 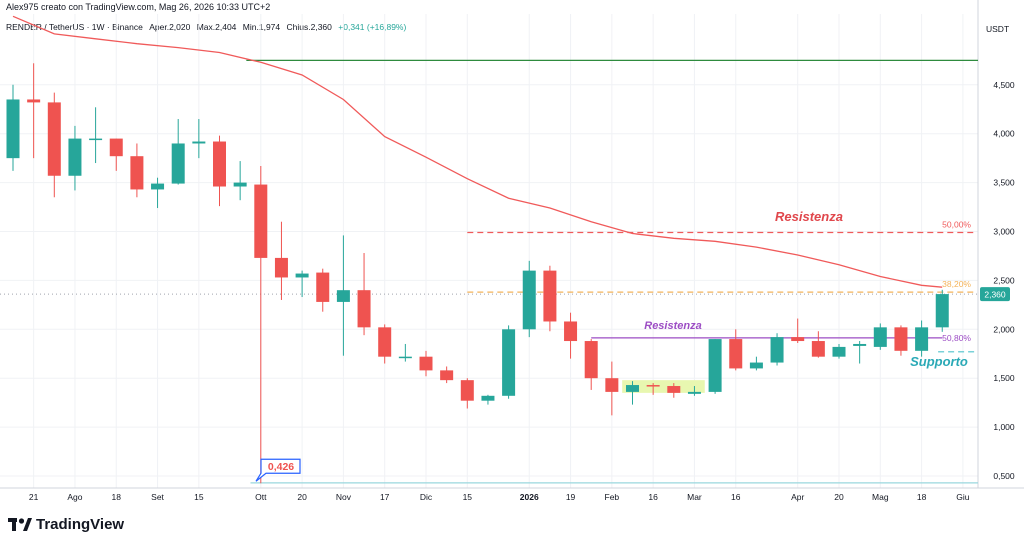 I want to click on close-value: Chius.2,360, so click(x=309, y=27).